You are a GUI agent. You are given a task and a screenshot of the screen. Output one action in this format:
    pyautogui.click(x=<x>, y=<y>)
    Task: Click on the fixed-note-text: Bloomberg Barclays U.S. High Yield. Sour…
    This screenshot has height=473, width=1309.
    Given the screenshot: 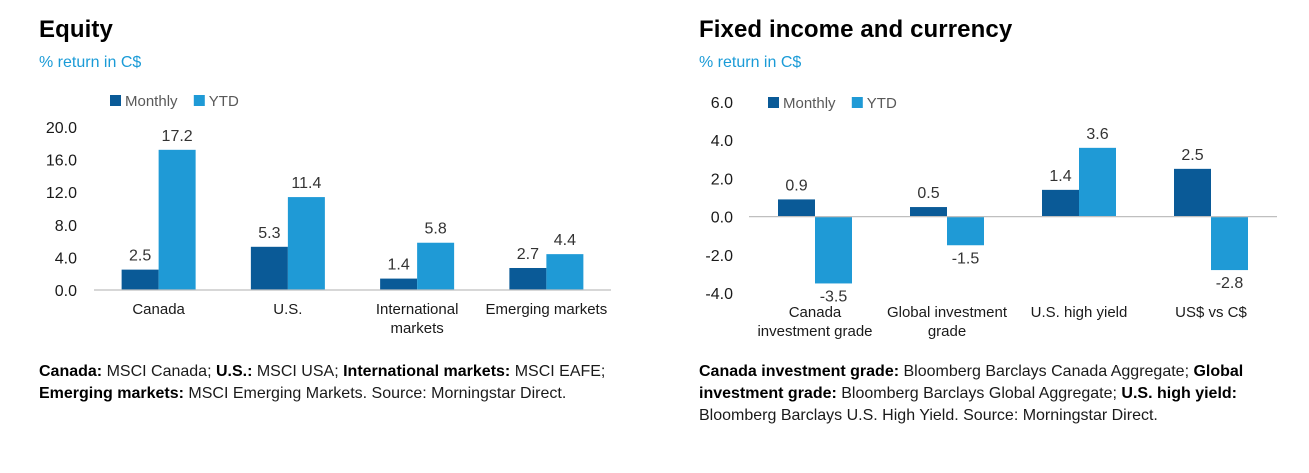 What is the action you would take?
    pyautogui.click(x=928, y=415)
    